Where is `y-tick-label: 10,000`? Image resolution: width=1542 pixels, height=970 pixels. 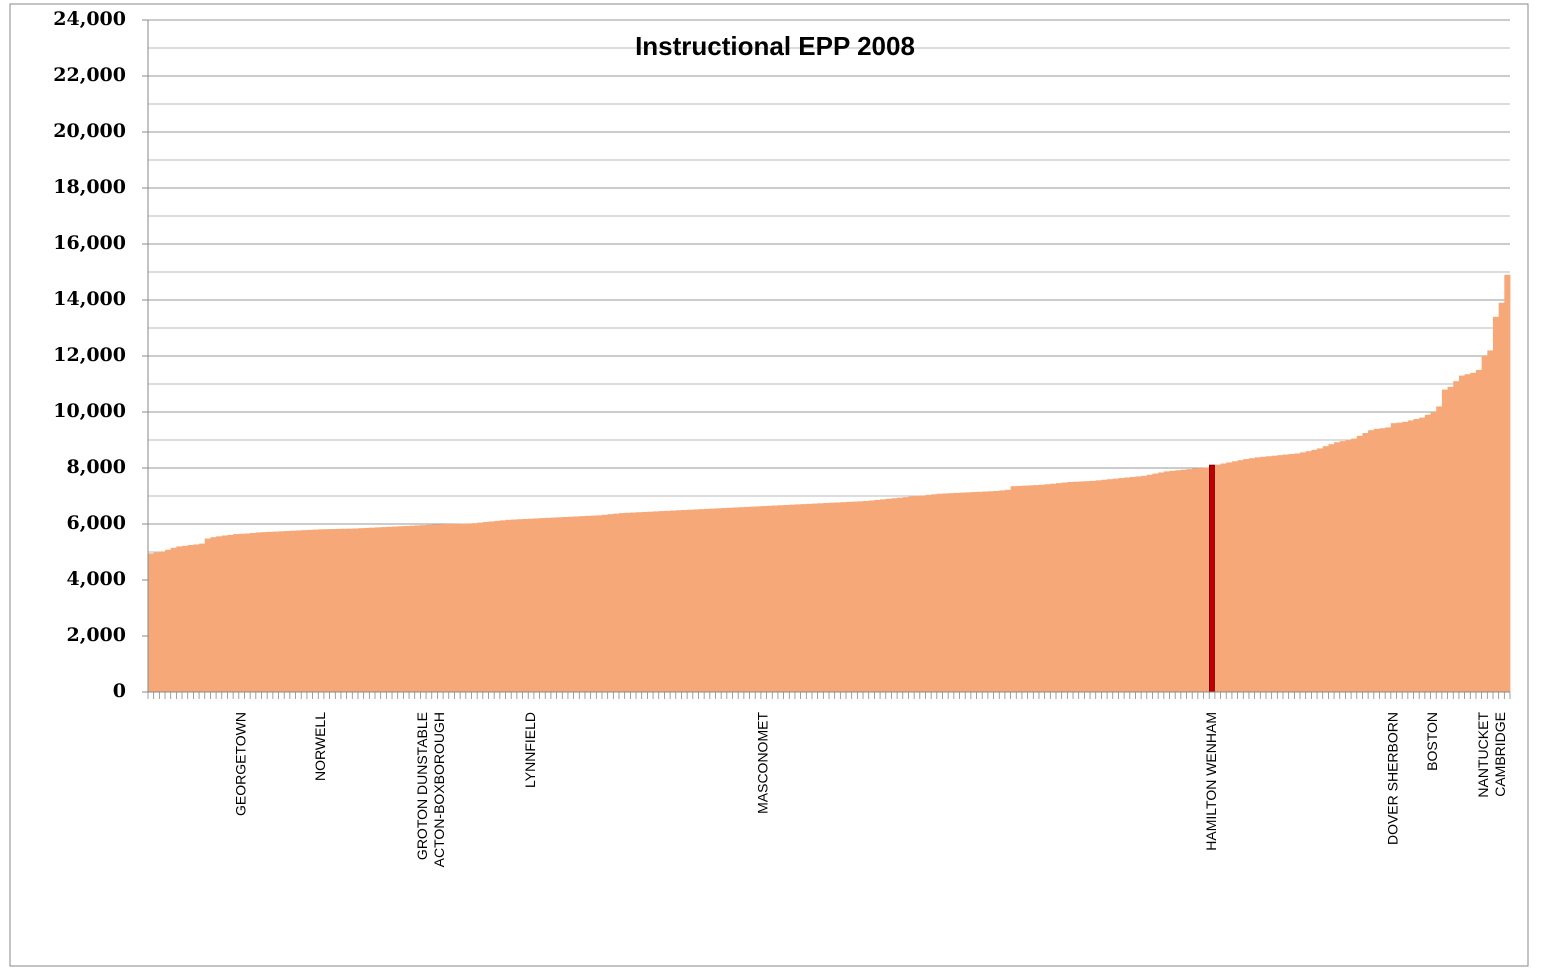
y-tick-label: 10,000 is located at coordinates (89, 411).